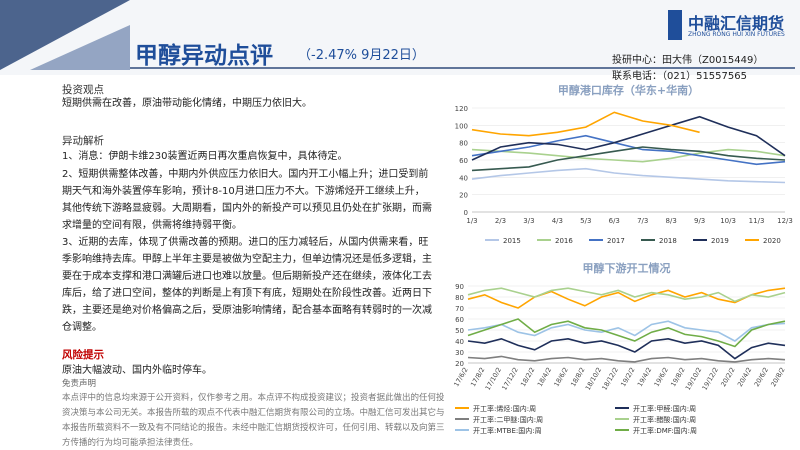 Image resolution: width=800 pixels, height=450 pixels. I want to click on phone: 联系电话：（021）51557565, so click(679, 76).